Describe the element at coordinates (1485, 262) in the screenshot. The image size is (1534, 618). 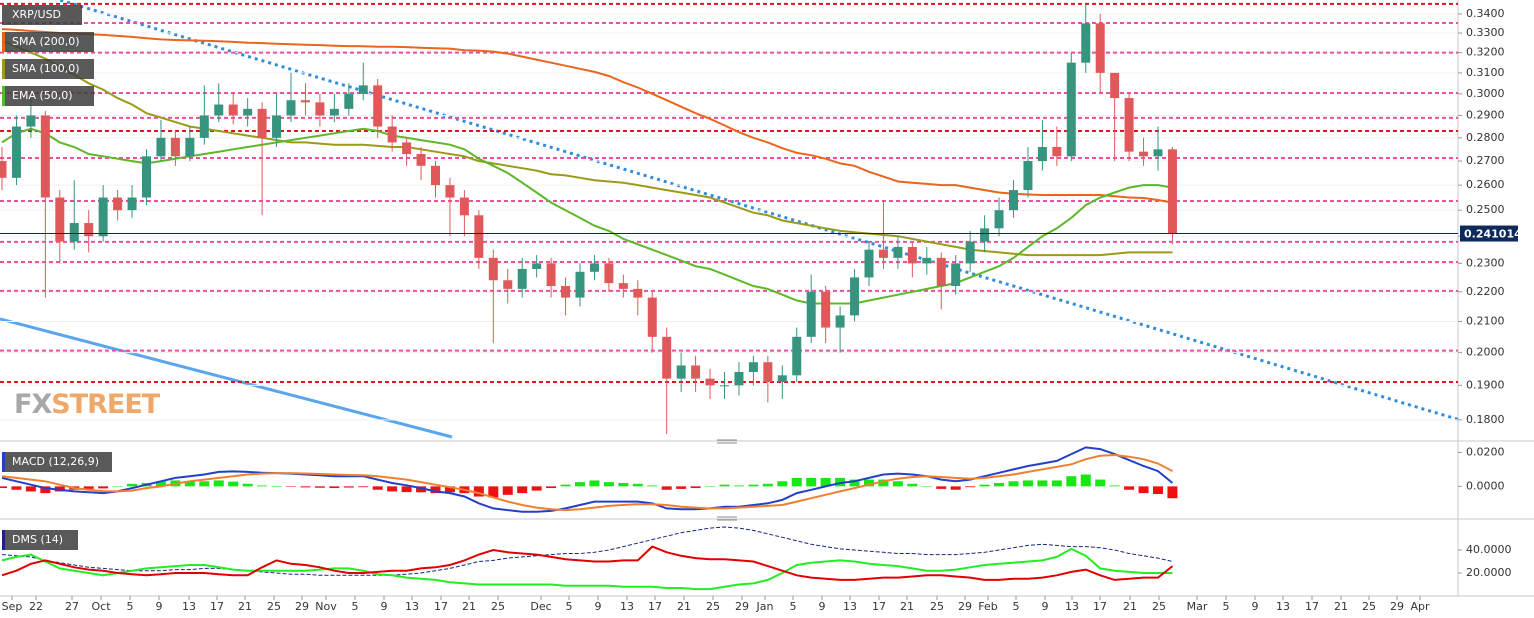
I see `y-tick-label: 0.2300` at that location.